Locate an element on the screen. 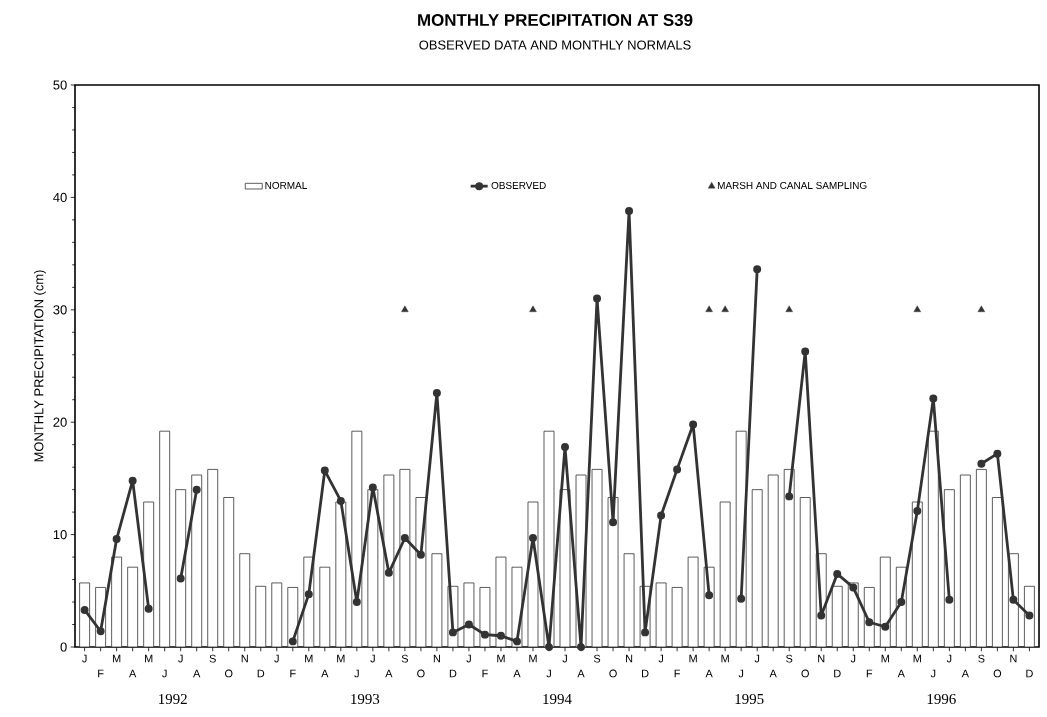 Image resolution: width=1047 pixels, height=717 pixels. text: 1994 is located at coordinates (557, 699).